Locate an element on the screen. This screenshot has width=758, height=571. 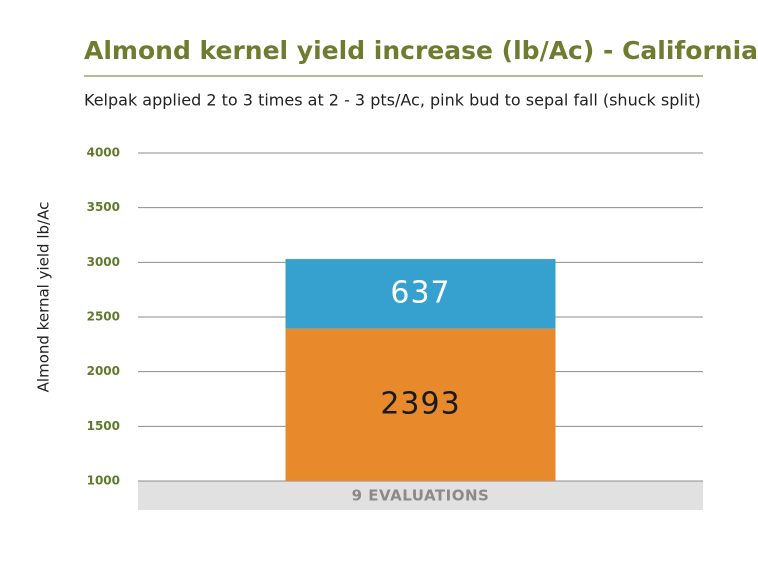
category-band is located at coordinates (420, 495).